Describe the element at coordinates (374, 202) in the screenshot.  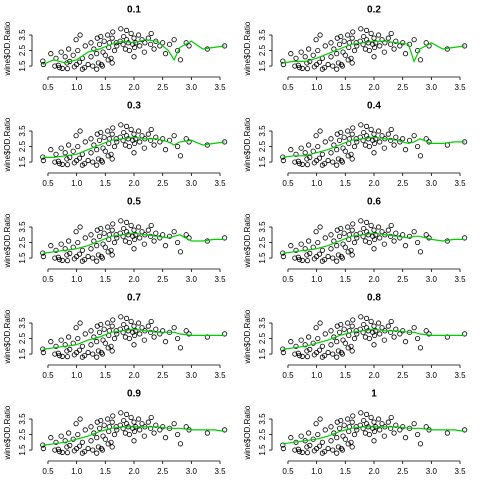
I see `panel-title: 0.6` at that location.